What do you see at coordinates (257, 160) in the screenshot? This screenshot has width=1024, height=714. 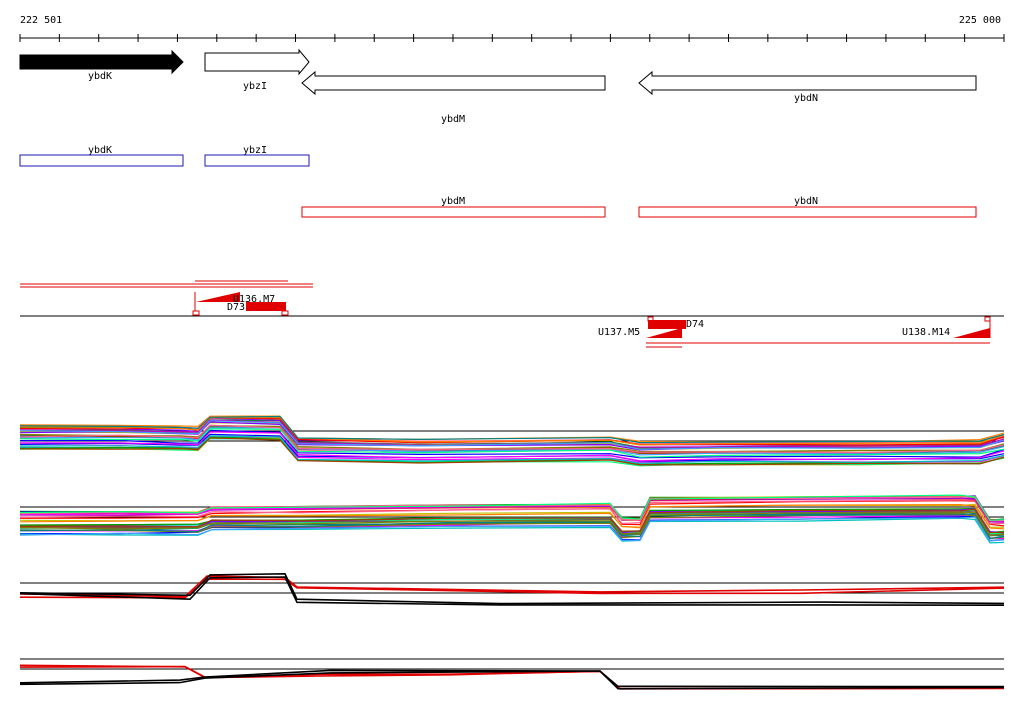 I see `cds-box-ybzi` at bounding box center [257, 160].